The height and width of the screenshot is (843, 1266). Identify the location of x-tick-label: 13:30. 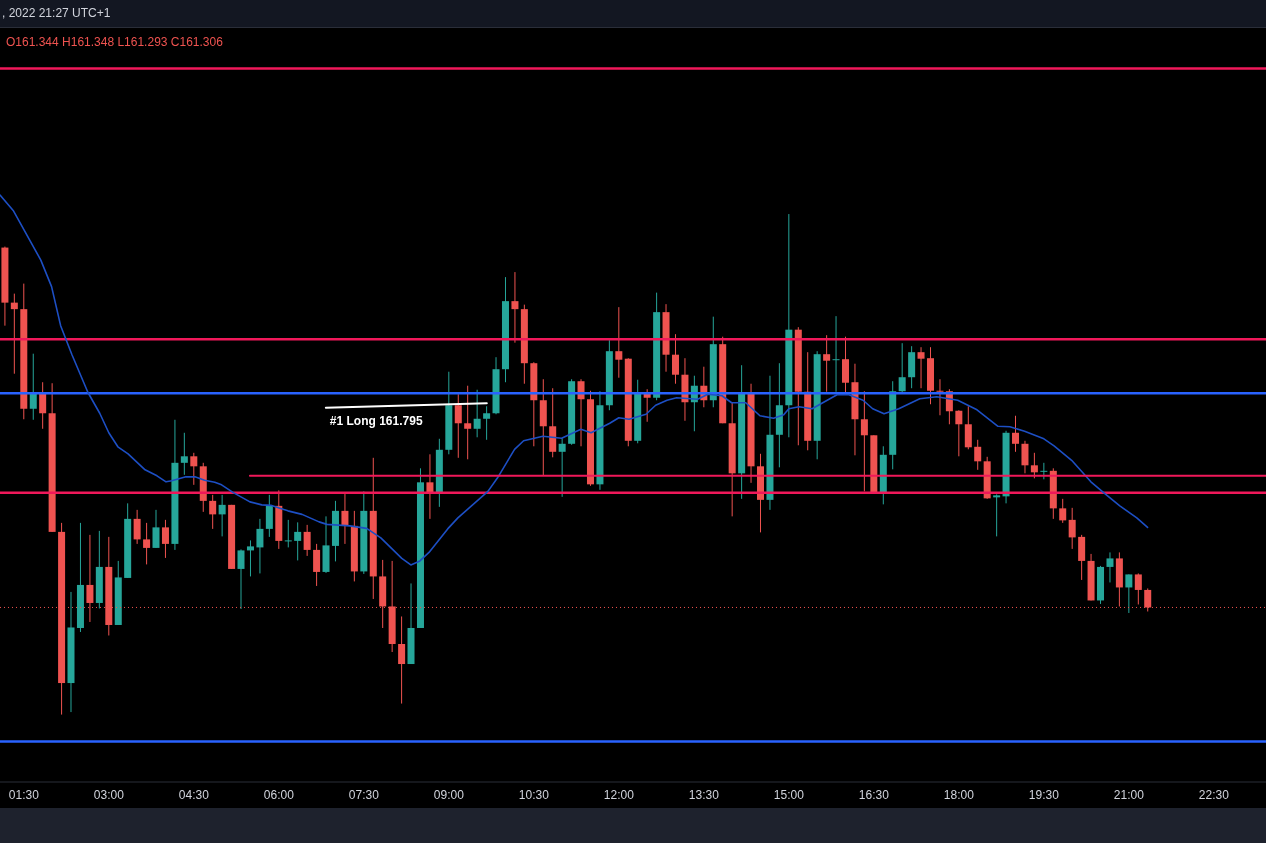
(704, 794).